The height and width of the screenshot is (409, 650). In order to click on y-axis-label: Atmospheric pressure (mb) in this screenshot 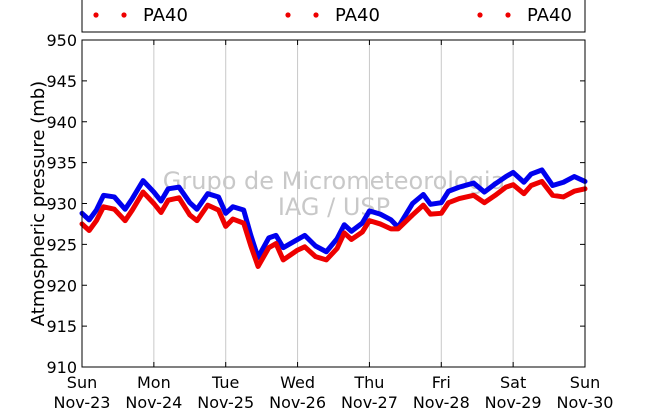, I will do `click(38, 203)`.